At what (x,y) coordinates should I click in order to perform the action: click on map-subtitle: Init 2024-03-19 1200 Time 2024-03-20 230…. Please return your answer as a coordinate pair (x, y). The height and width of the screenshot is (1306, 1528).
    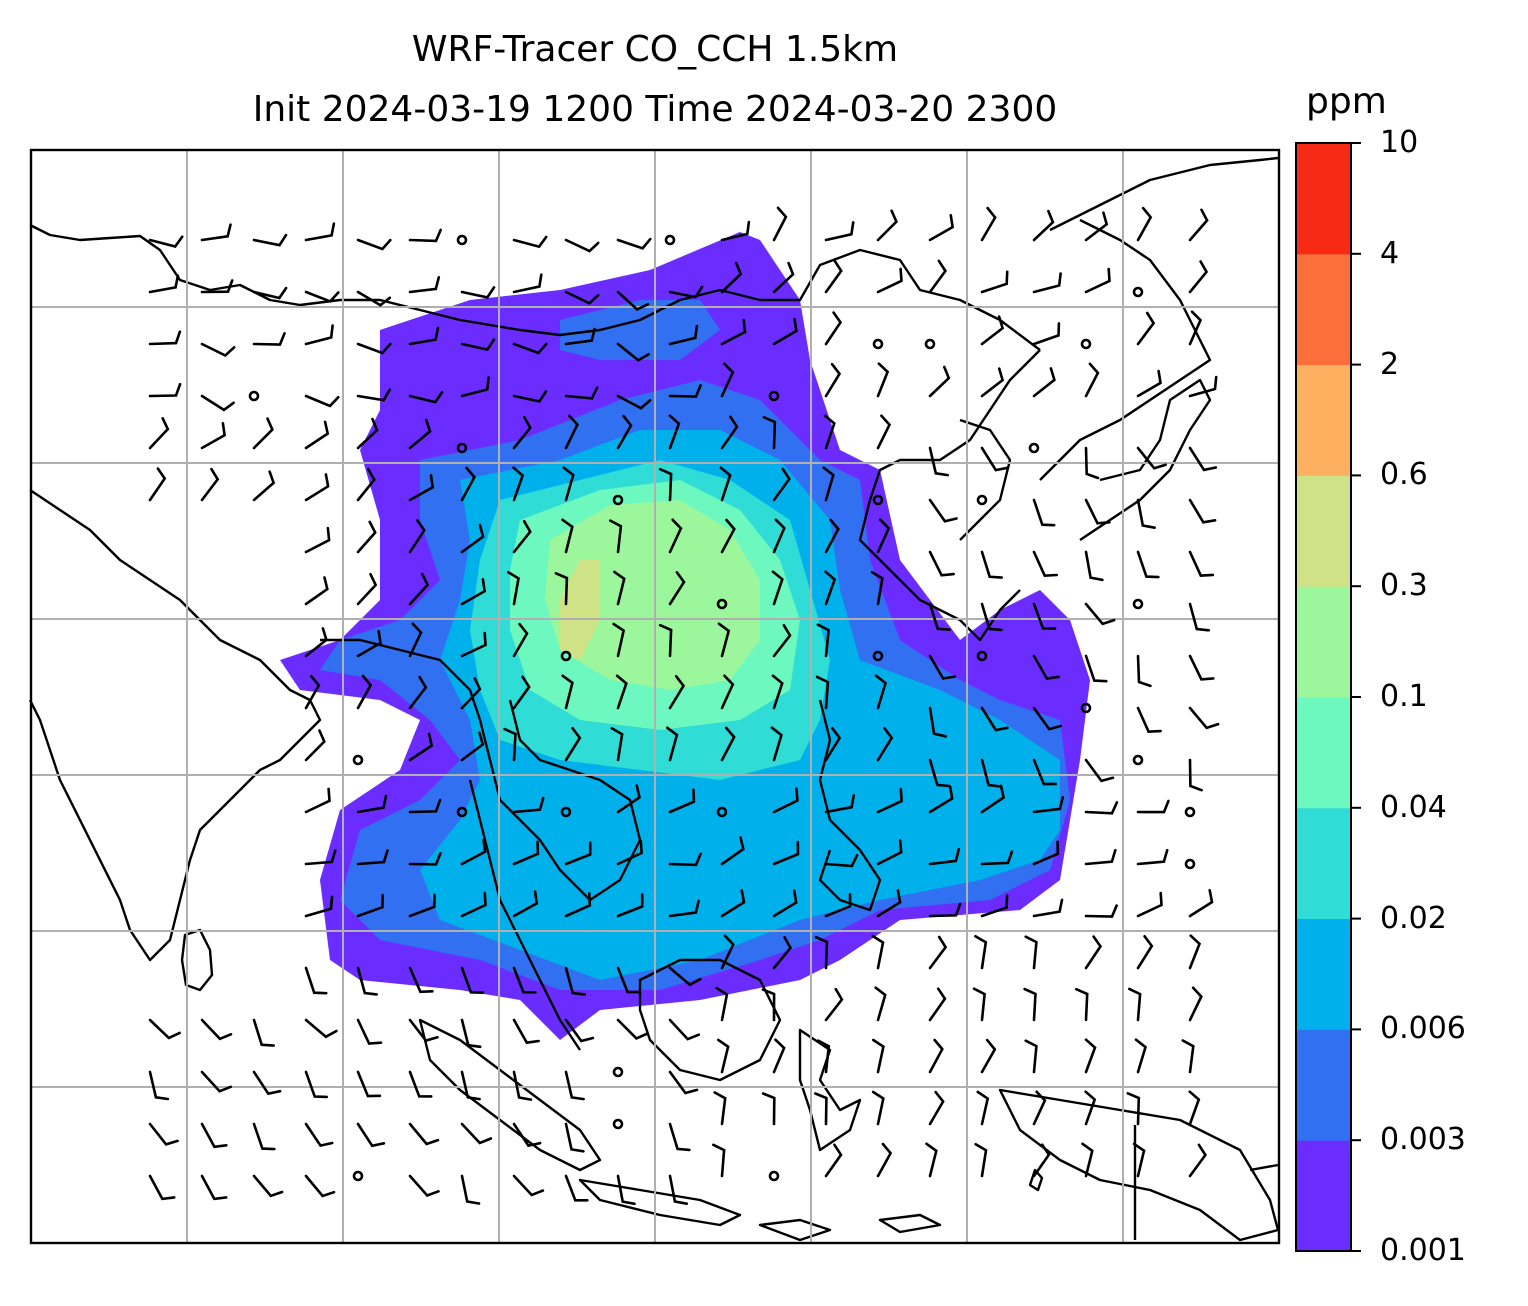
    Looking at the image, I should click on (655, 109).